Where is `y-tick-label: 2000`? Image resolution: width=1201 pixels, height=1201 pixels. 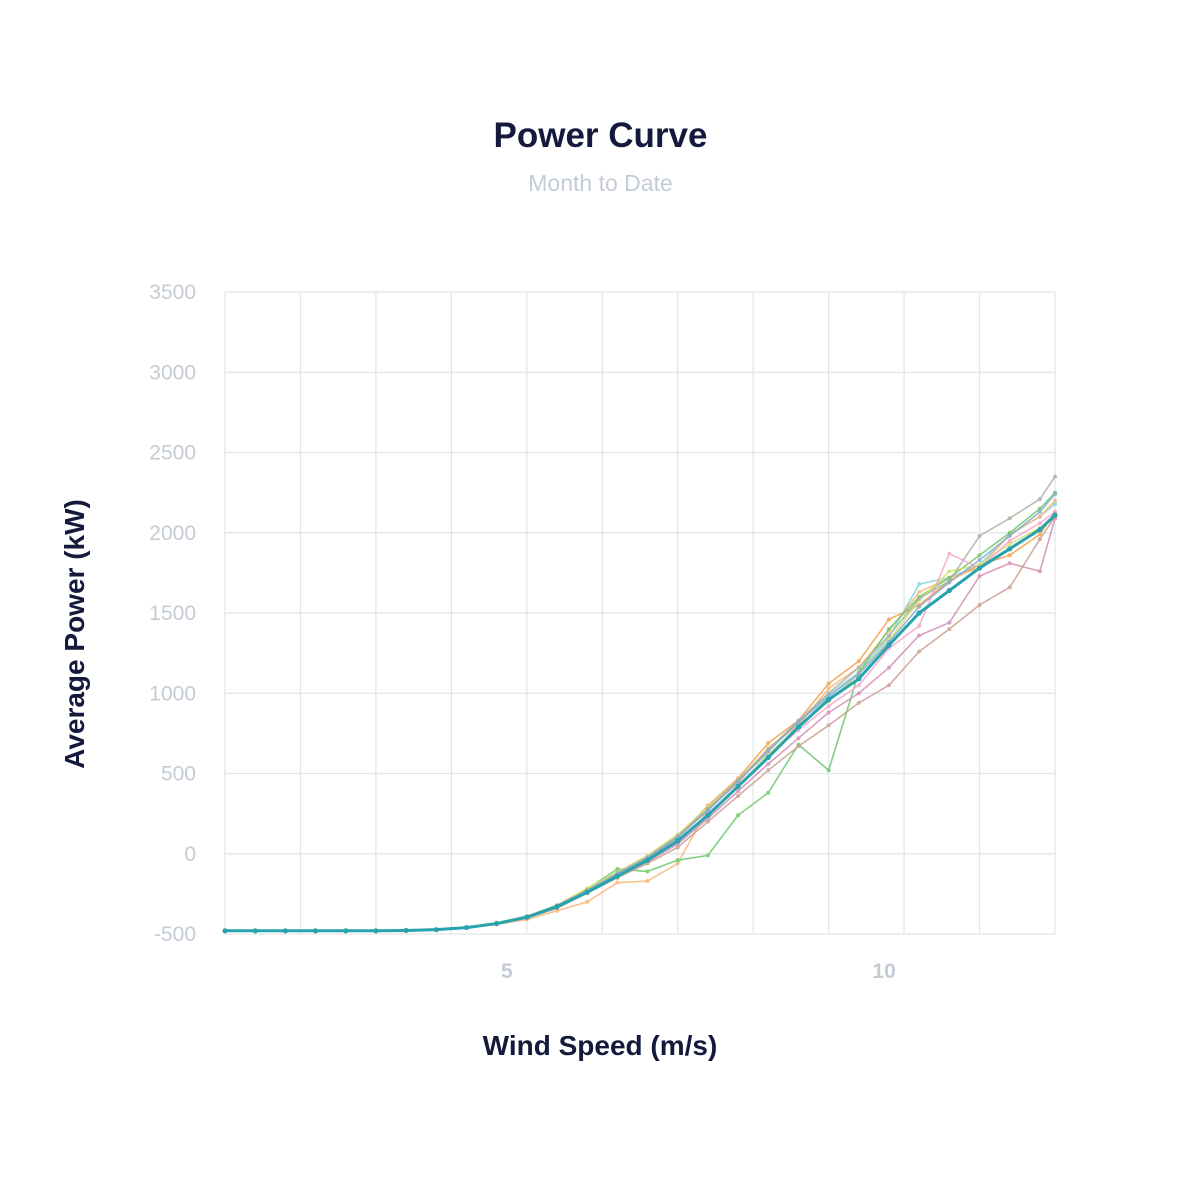
y-tick-label: 2000 is located at coordinates (172, 533).